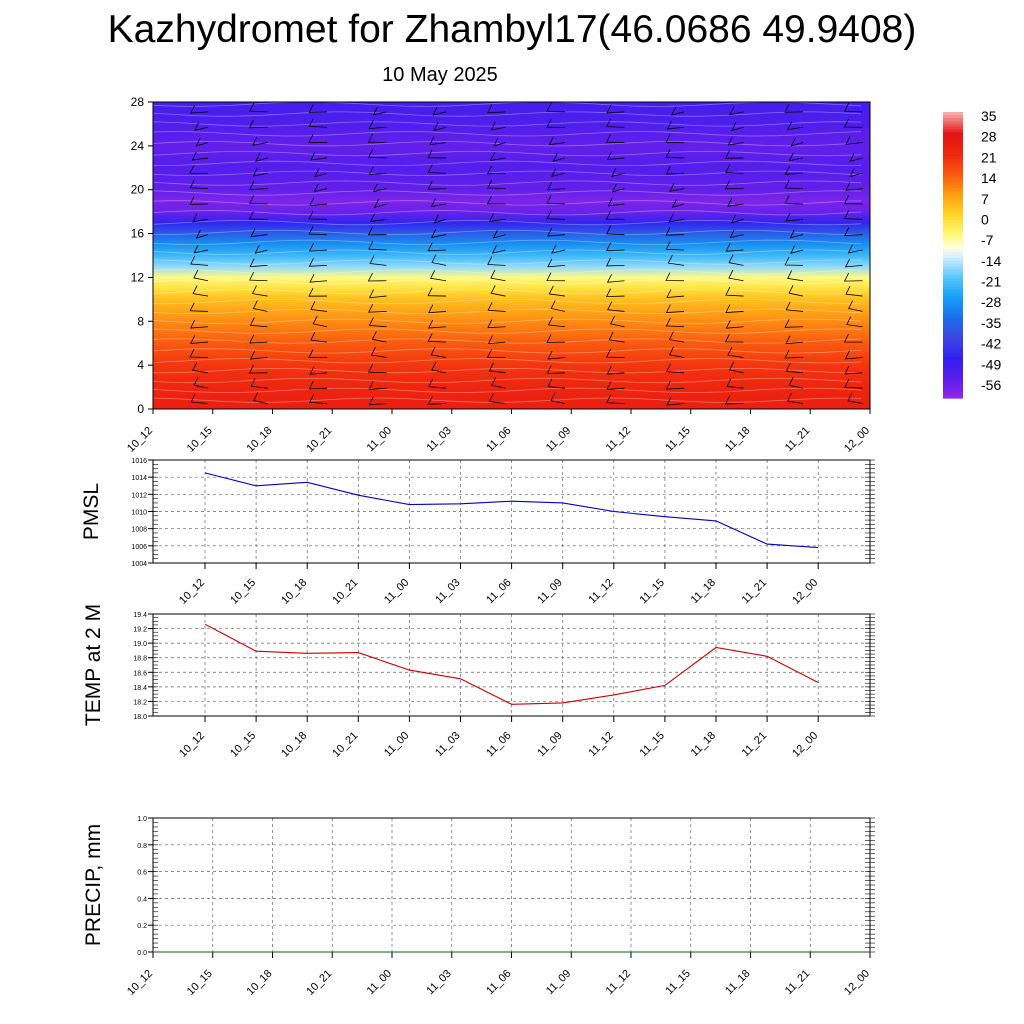 The image size is (1024, 1024). What do you see at coordinates (550, 592) in the screenshot?
I see `x-tick-label: 11_09` at bounding box center [550, 592].